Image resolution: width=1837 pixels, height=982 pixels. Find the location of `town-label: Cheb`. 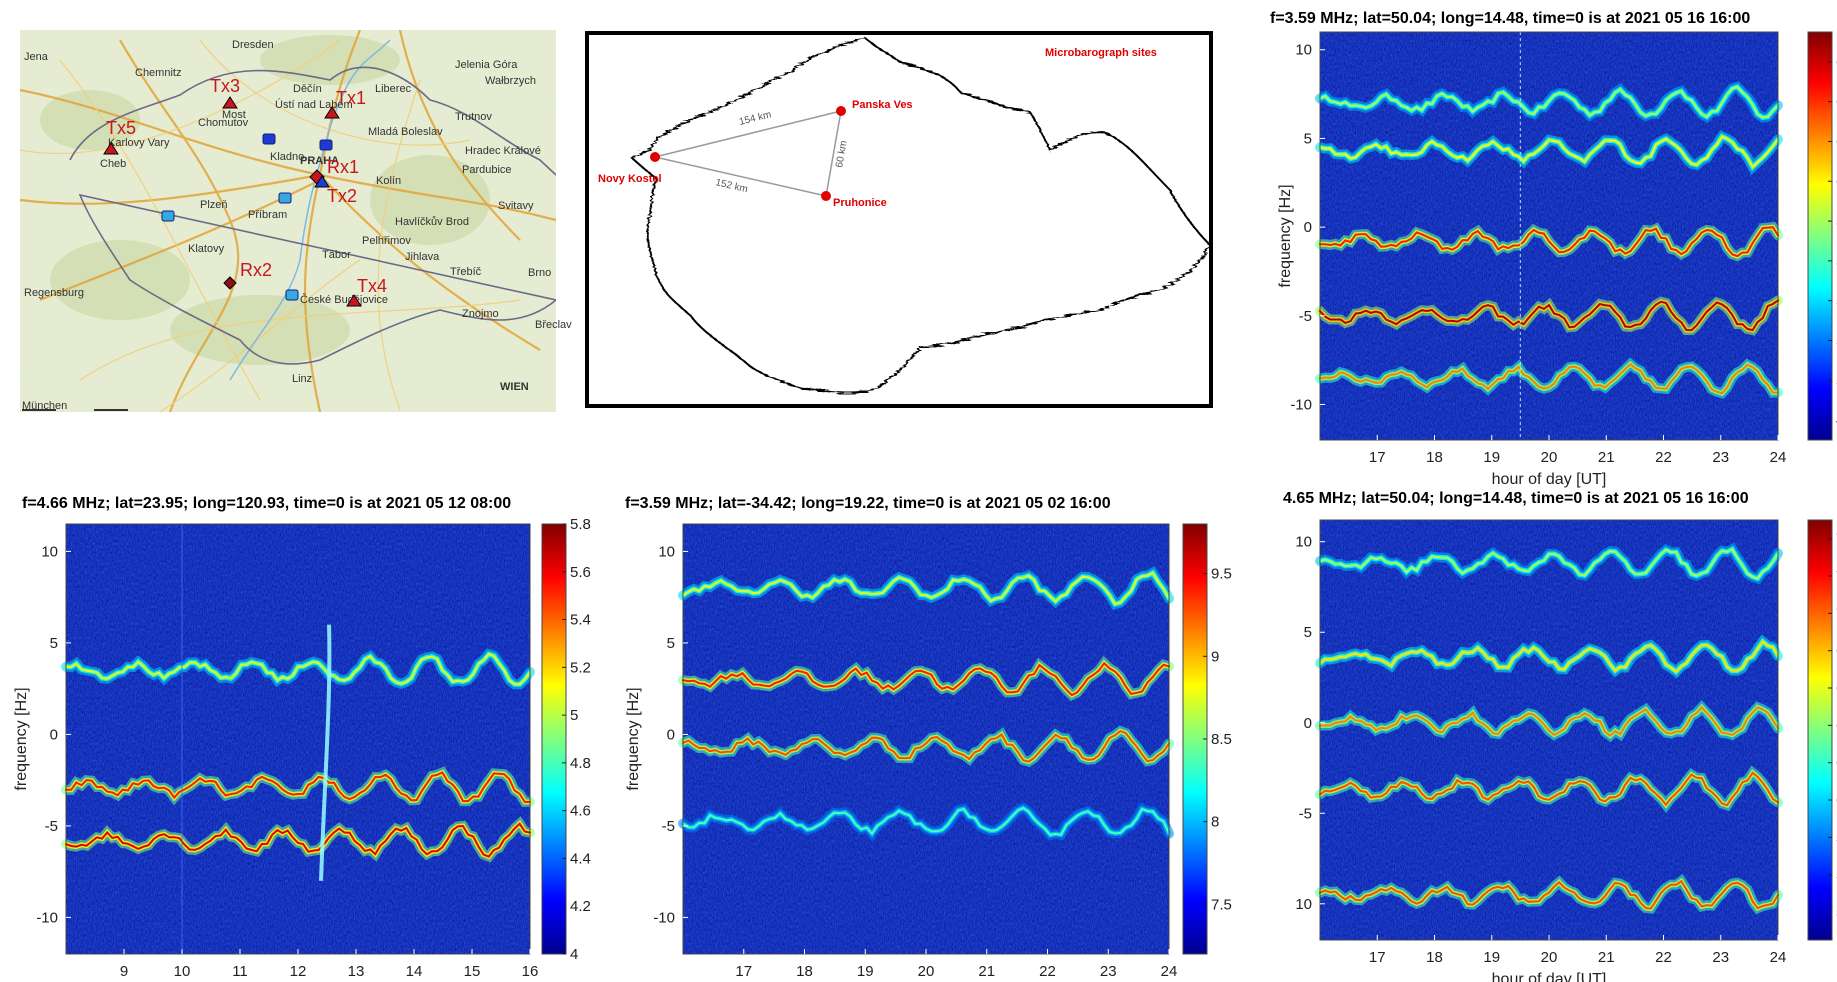

town-label: Cheb is located at coordinates (113, 164).